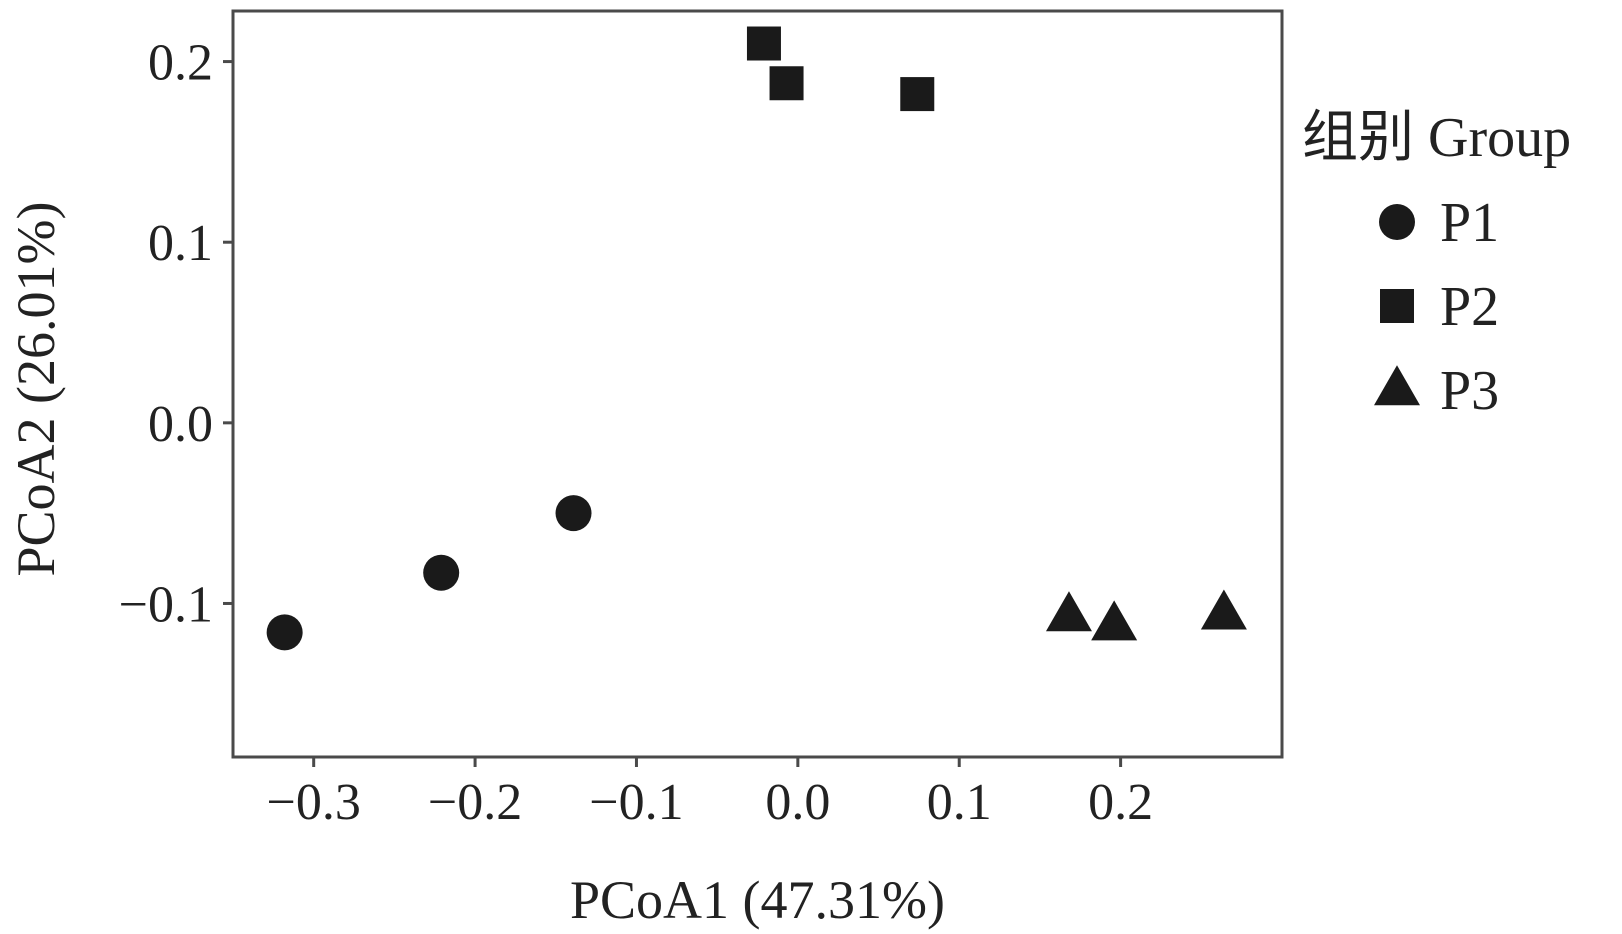 This screenshot has height=934, width=1622. What do you see at coordinates (757, 900) in the screenshot?
I see `x-axis-title: PCoA1 (47.31%)` at bounding box center [757, 900].